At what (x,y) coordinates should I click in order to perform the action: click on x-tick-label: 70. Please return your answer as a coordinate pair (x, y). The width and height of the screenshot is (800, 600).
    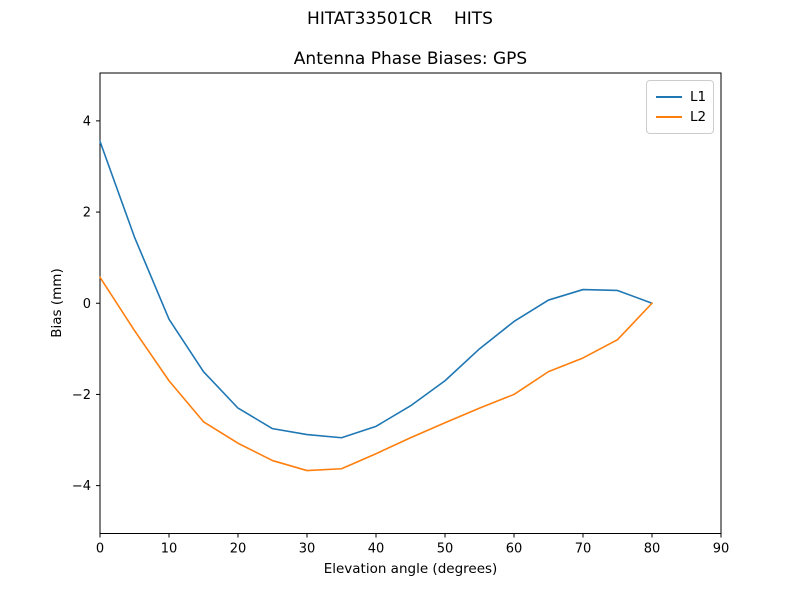
    Looking at the image, I should click on (583, 549).